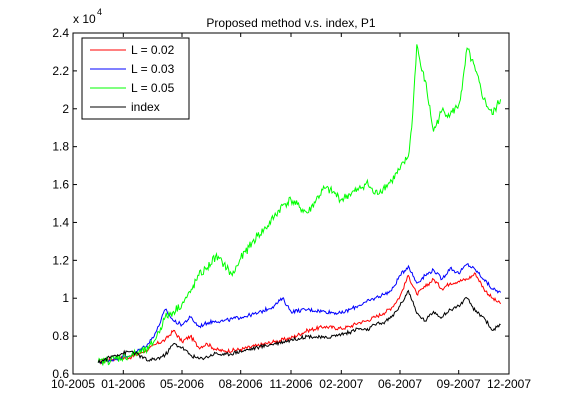  Describe the element at coordinates (60, 374) in the screenshot. I see `y-tick-label: 0.6` at that location.